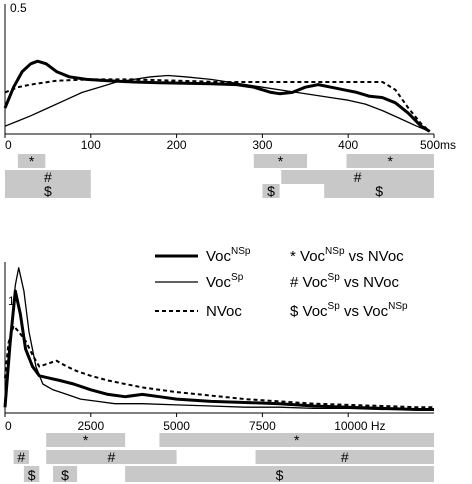 This screenshot has width=472, height=484. Describe the element at coordinates (438, 145) in the screenshot. I see `x-tick-label: 500ms` at that location.